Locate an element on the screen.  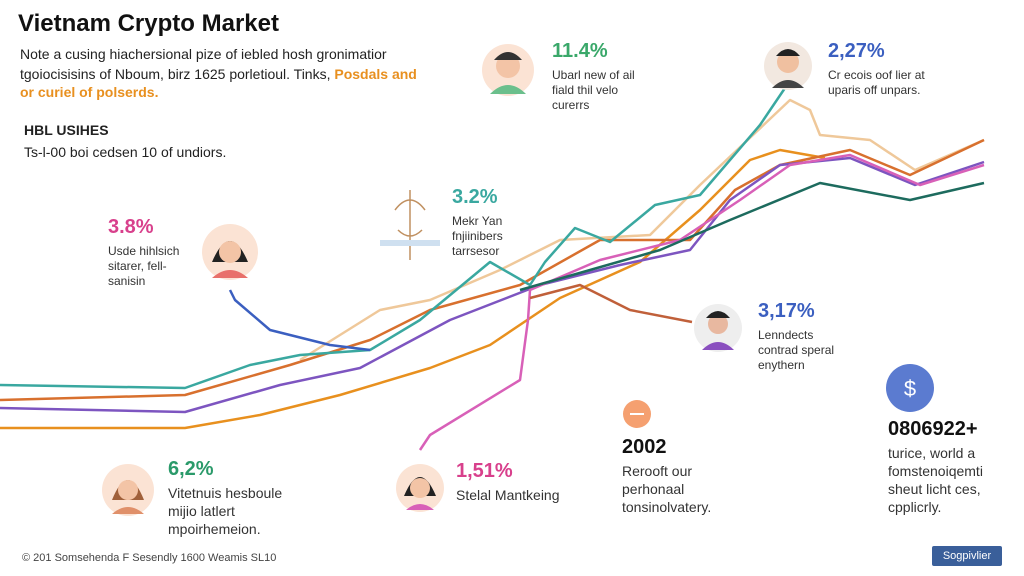
callout-value: 6,2% is located at coordinates (191, 469).